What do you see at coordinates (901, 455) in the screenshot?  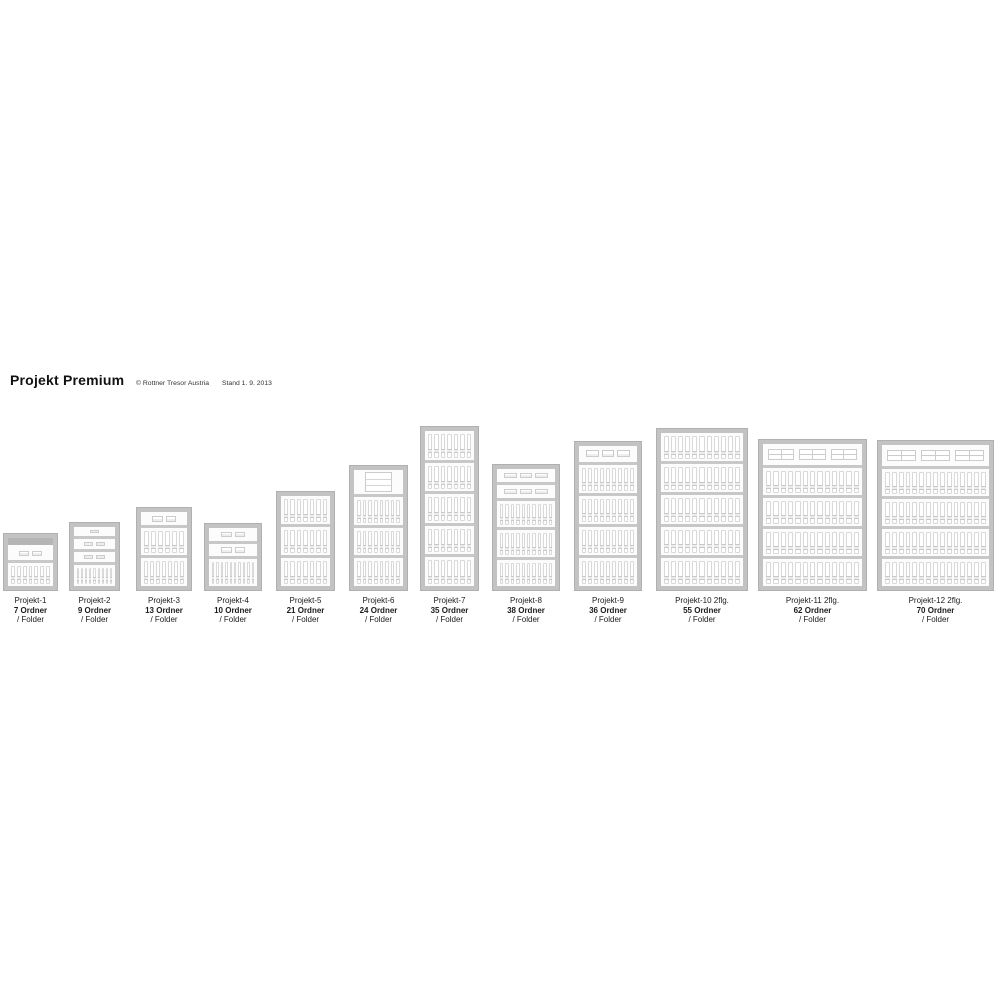 I see `drawer-group-icon` at bounding box center [901, 455].